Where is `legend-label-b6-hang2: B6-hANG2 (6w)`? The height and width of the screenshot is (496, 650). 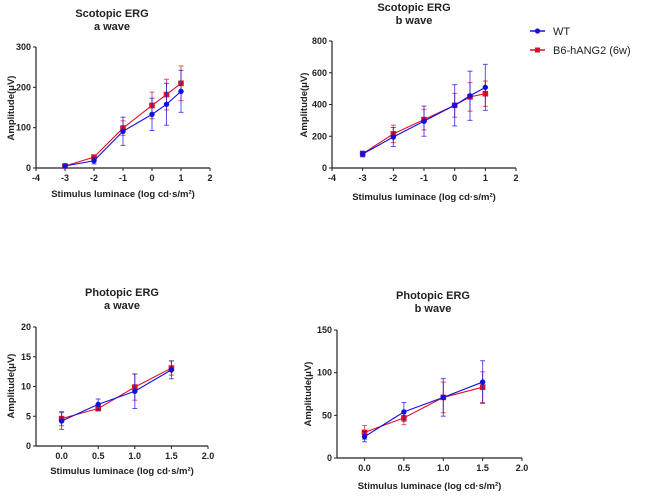
legend-label-b6-hang2: B6-hANG2 (6w) is located at coordinates (592, 51).